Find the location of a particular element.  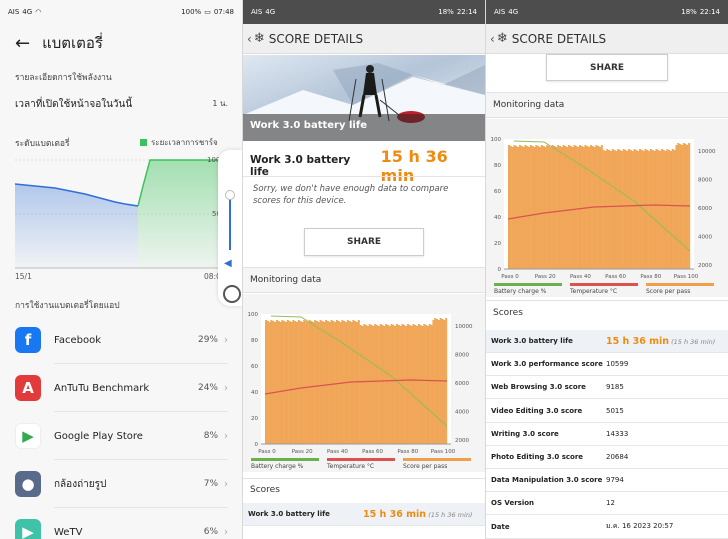

score-value: 14333 is located at coordinates (617, 433).